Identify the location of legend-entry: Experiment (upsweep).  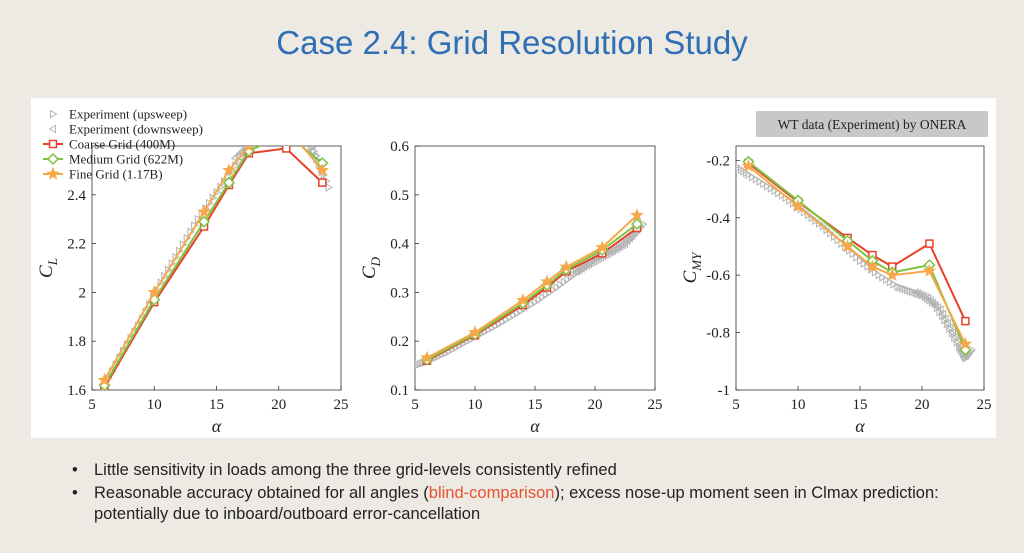
(128, 114).